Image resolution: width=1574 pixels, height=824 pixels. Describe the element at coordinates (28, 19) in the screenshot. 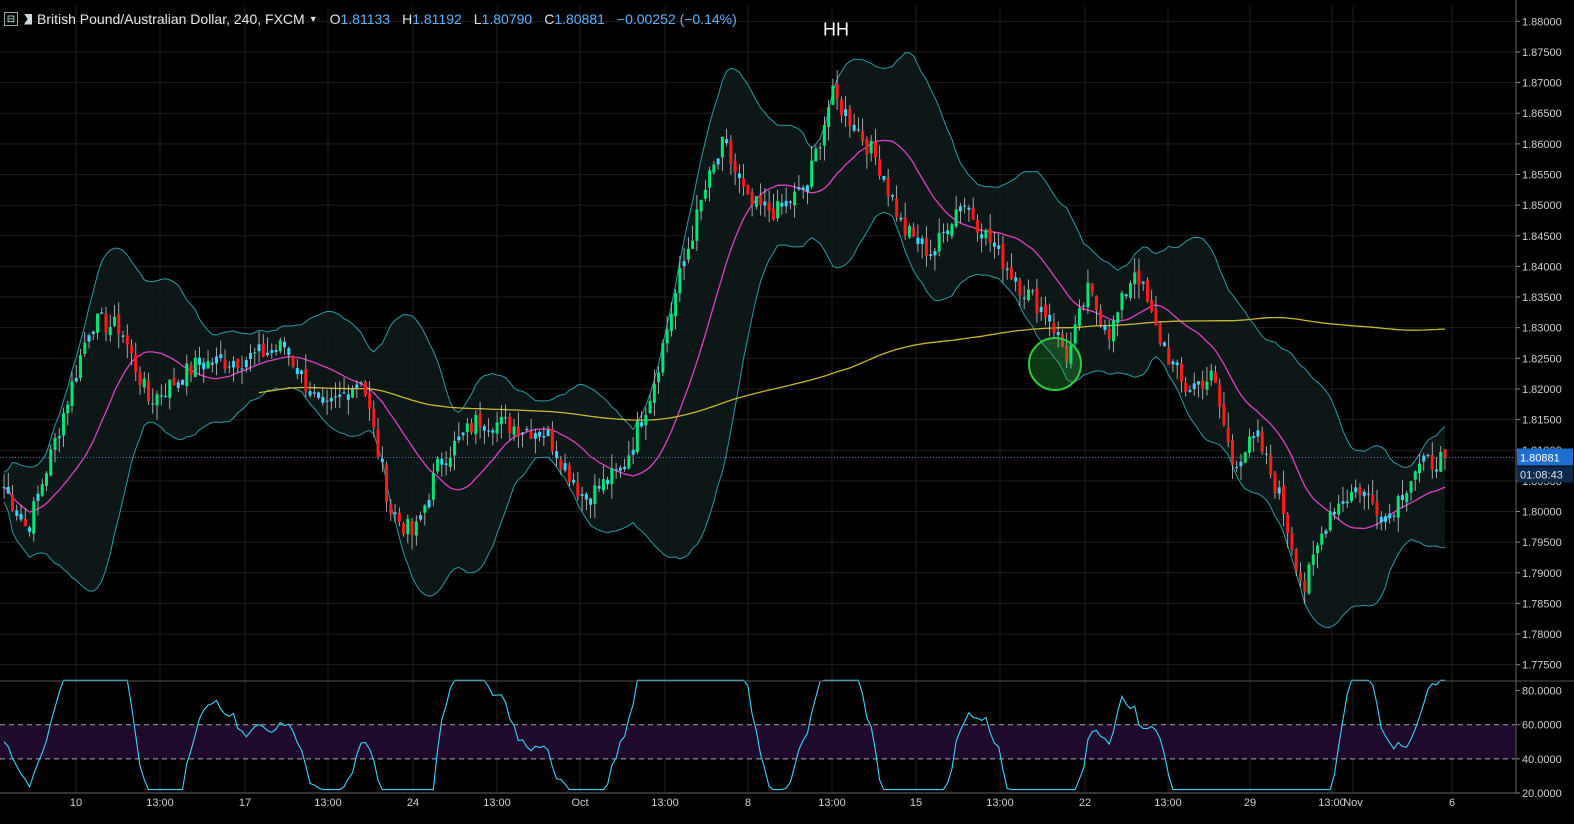

I see `symbol-flag-icon` at that location.